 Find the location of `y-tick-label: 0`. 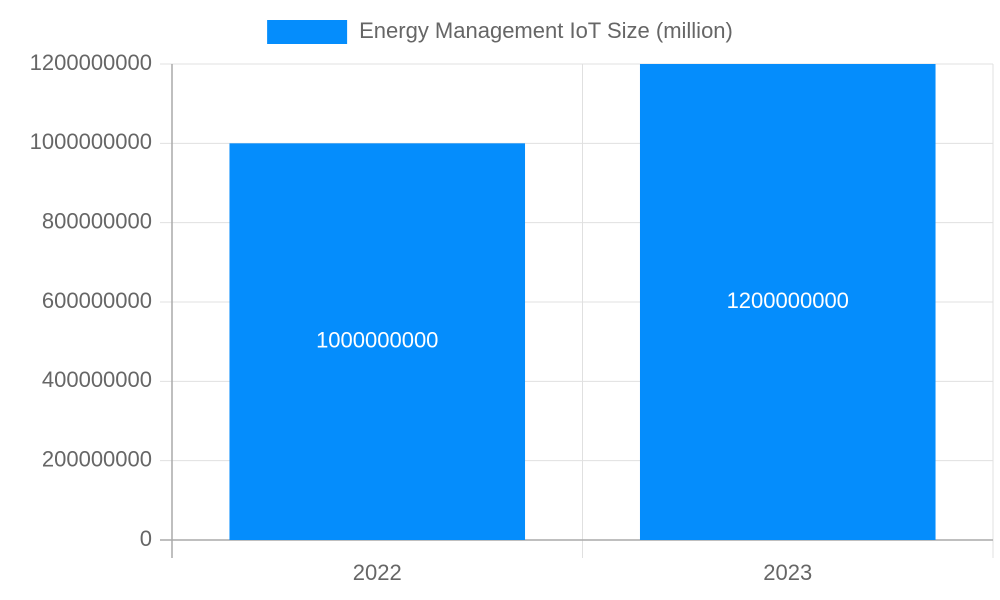

y-tick-label: 0 is located at coordinates (146, 538).